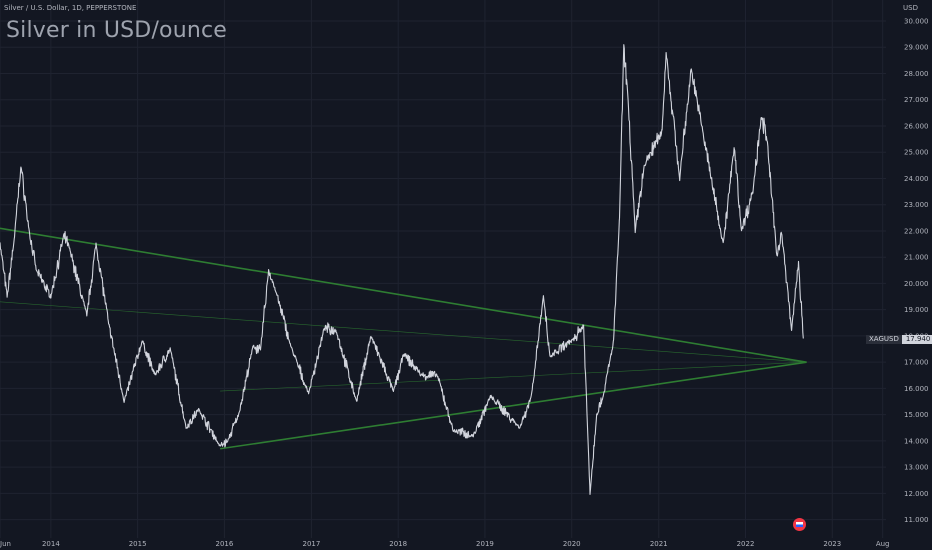 The height and width of the screenshot is (550, 932). What do you see at coordinates (916, 179) in the screenshot?
I see `y-tick-label: 24.000` at bounding box center [916, 179].